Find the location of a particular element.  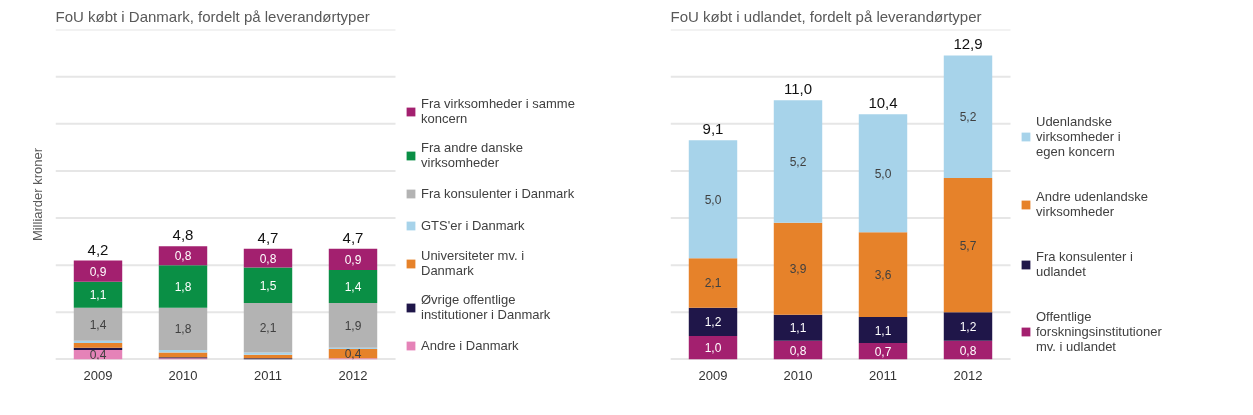

legend-label: Fra virksomheder i samme koncern is located at coordinates (498, 111).